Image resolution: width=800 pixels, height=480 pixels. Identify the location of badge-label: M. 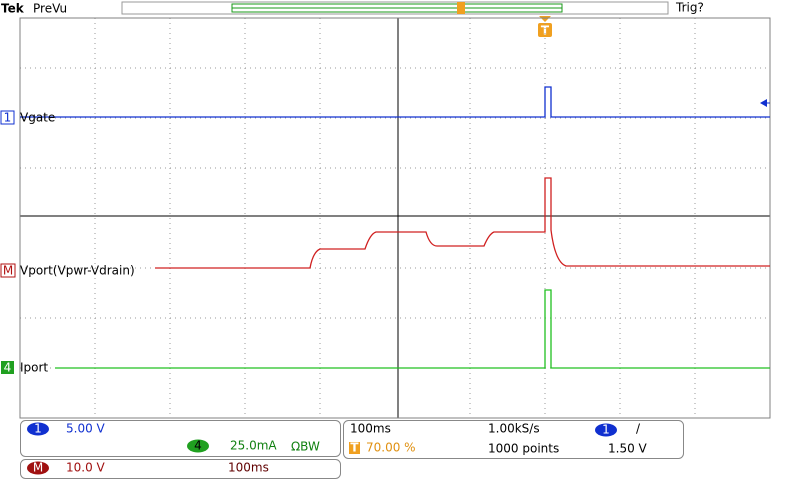
(38, 468).